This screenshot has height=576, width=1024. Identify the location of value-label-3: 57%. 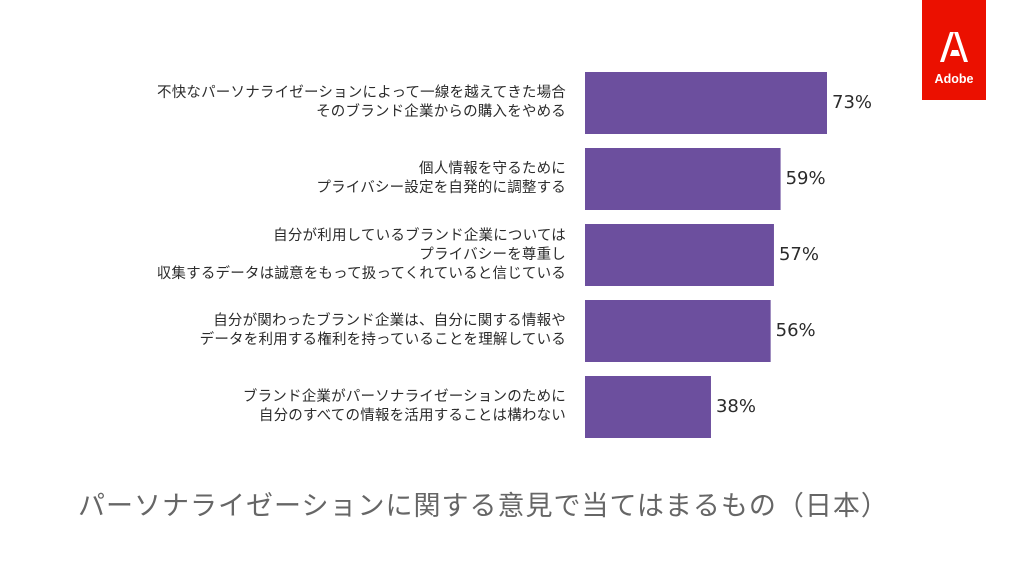
(798, 254).